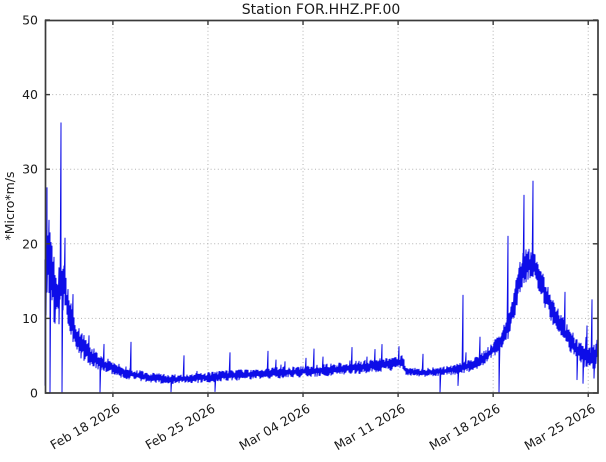  What do you see at coordinates (30, 318) in the screenshot?
I see `y-tick-label: 10` at bounding box center [30, 318].